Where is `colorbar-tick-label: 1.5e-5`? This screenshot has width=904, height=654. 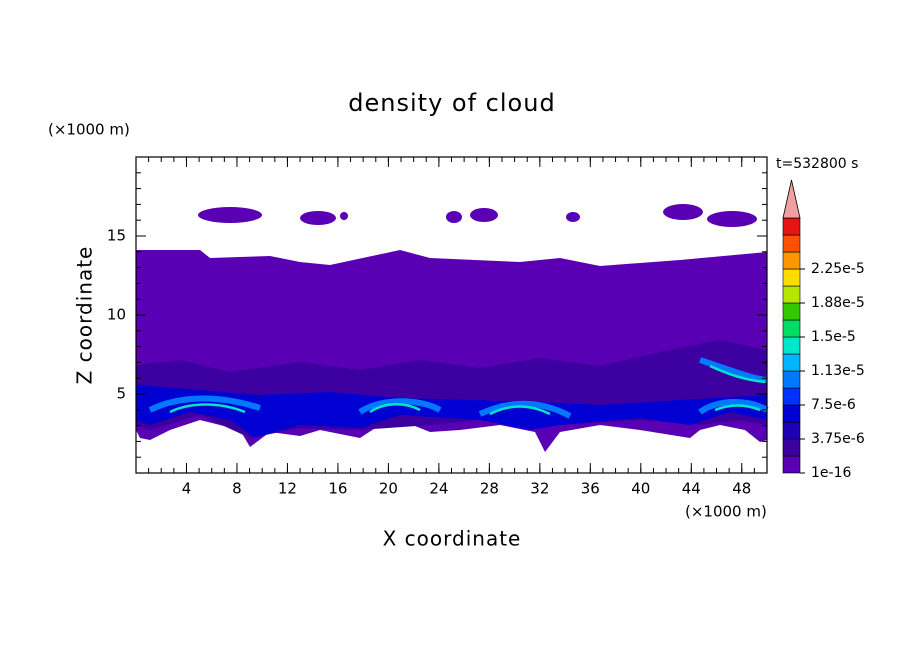 colorbar-tick-label: 1.5e-5 is located at coordinates (833, 337).